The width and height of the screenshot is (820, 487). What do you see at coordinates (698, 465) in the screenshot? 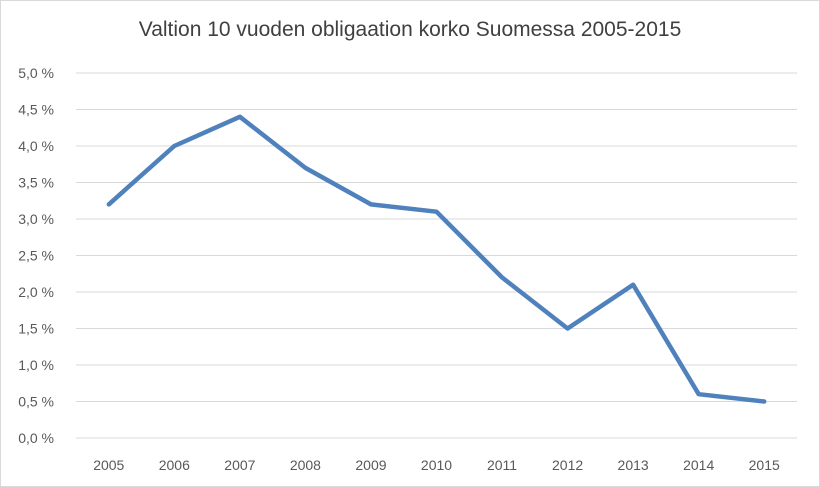
I see `x-tick-label: 2014` at bounding box center [698, 465].